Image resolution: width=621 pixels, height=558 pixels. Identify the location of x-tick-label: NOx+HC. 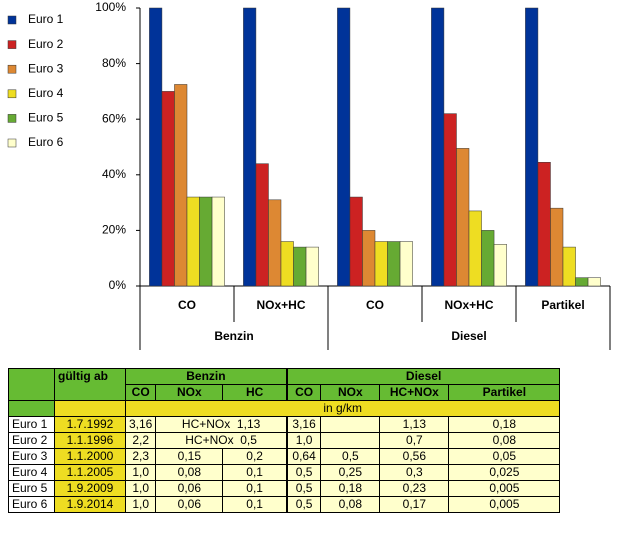
(468, 305).